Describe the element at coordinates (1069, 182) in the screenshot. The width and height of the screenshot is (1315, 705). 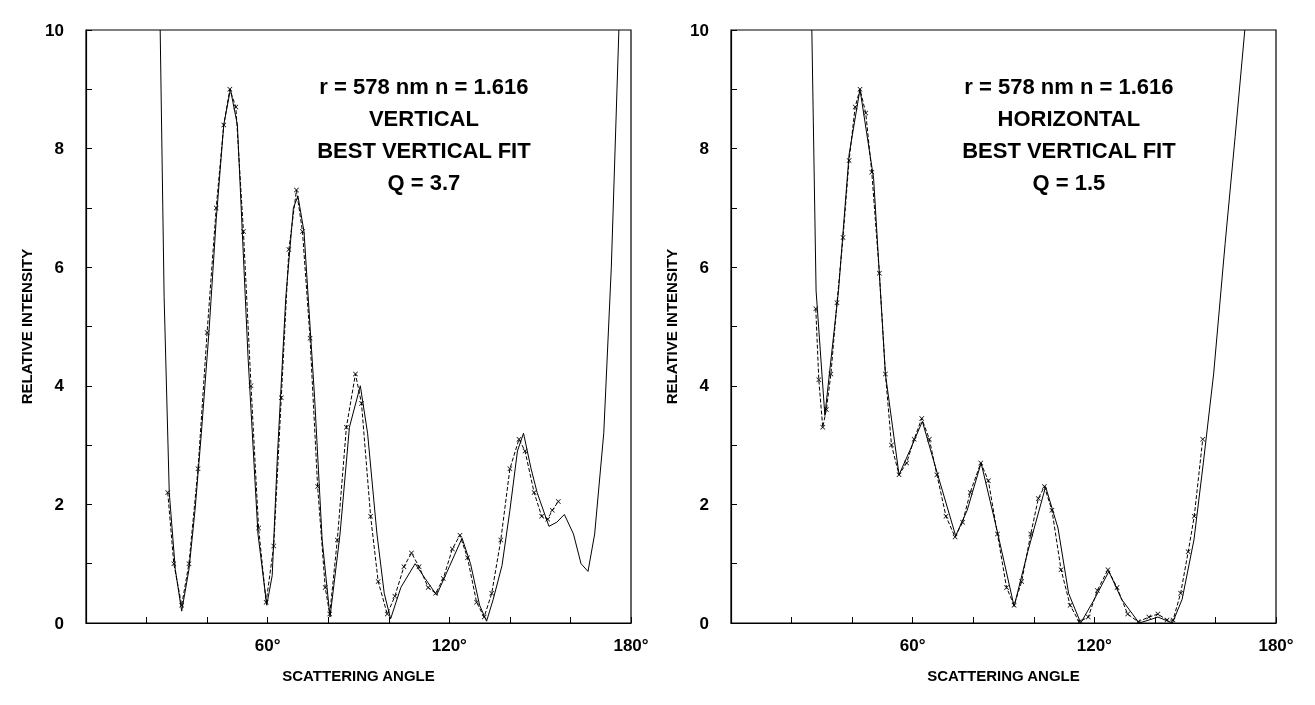
I see `annotation: Q = 1.5` at that location.